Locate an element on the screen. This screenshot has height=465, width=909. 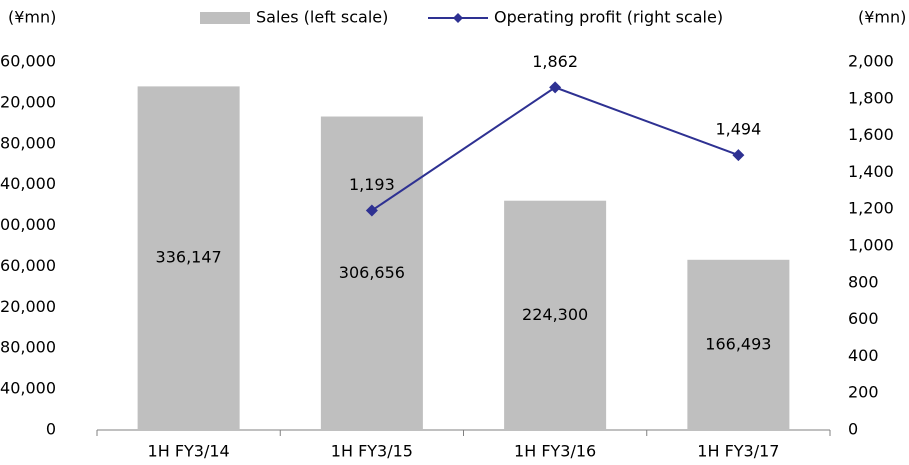
x-tick-label: 1H FY3/16 is located at coordinates (555, 451).